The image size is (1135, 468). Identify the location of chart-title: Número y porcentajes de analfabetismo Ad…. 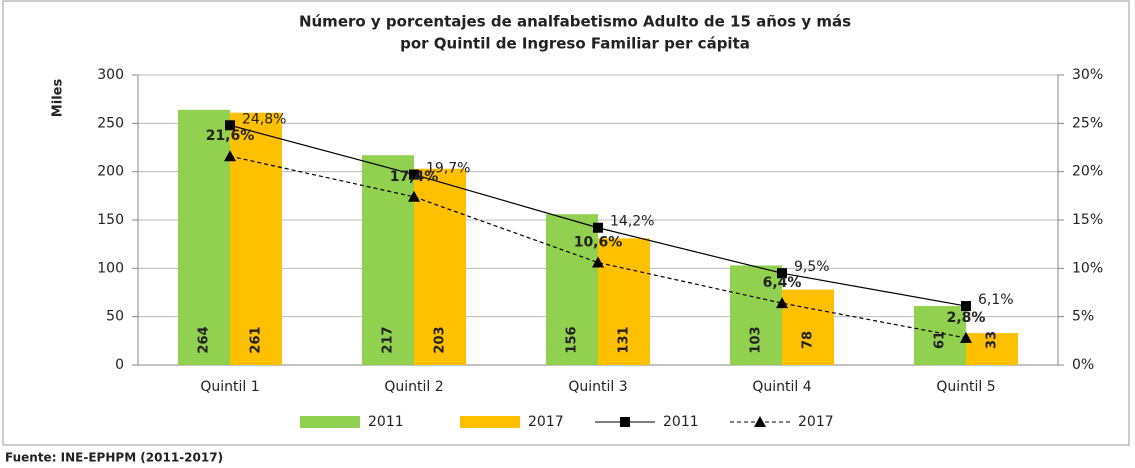
(575, 22).